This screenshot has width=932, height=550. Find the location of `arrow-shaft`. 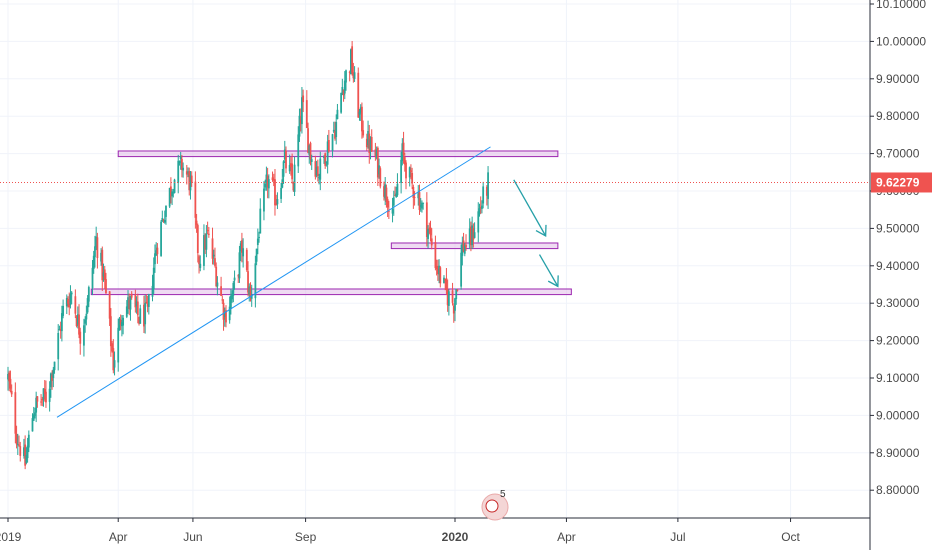

arrow-shaft is located at coordinates (530, 208).